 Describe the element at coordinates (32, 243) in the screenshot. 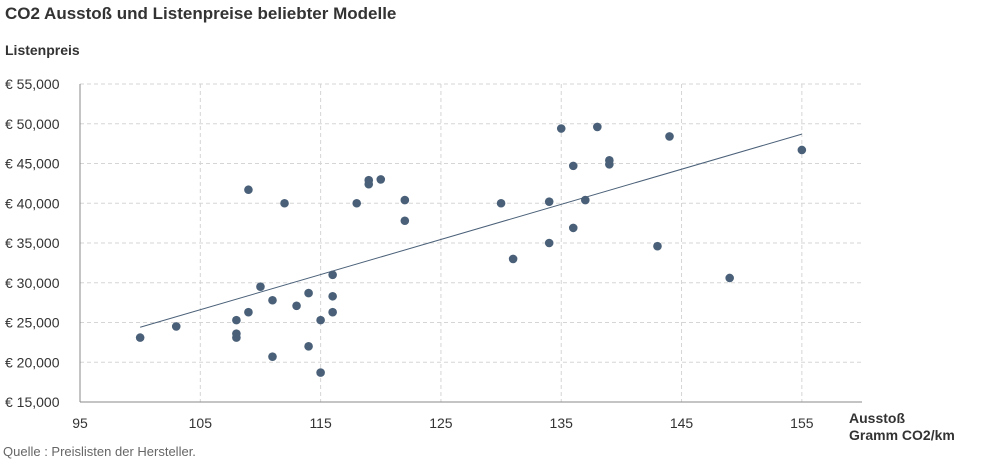

I see `y-tick-label: € 35,000` at that location.